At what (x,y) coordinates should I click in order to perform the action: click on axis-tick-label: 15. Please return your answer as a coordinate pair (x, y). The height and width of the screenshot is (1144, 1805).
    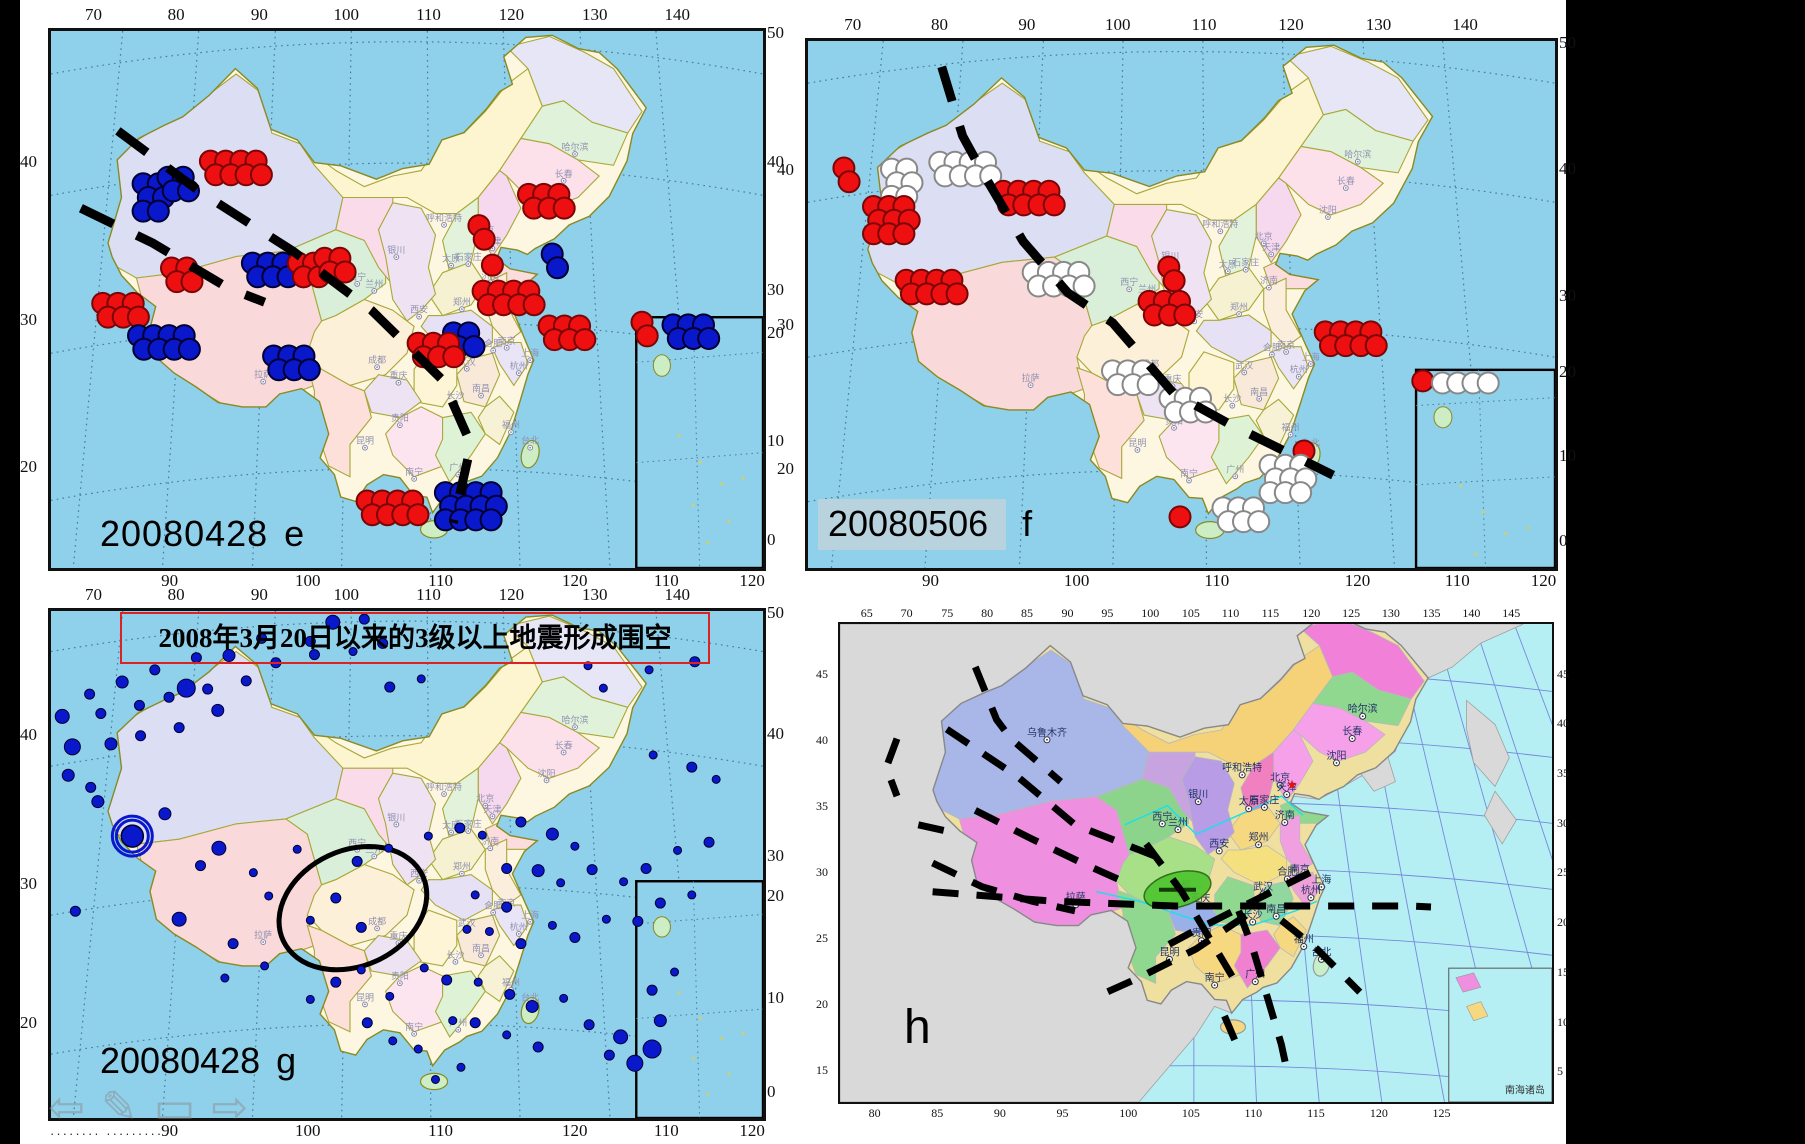
    Looking at the image, I should click on (1563, 971).